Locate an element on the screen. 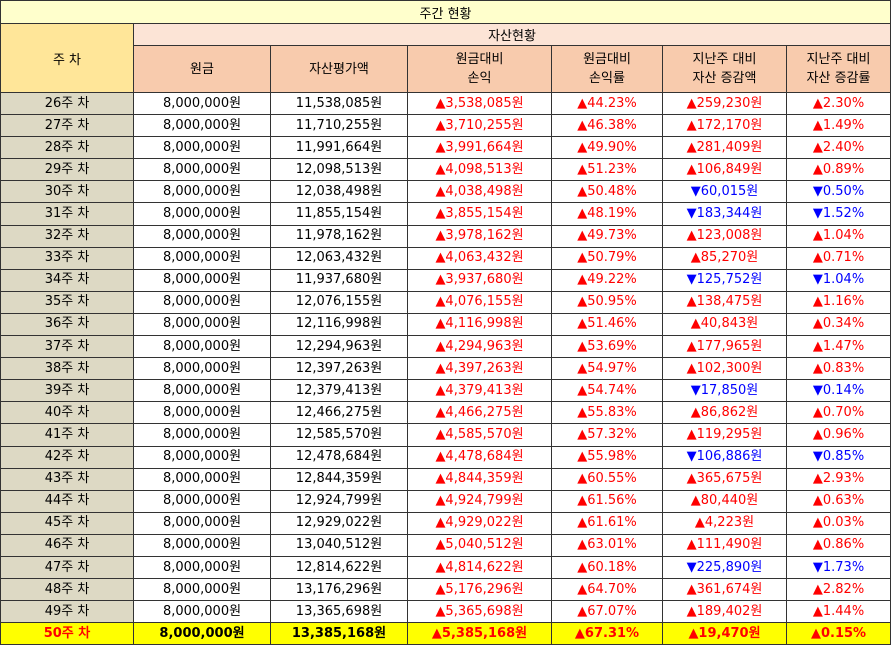  value-cell: 12,294,963원 is located at coordinates (339, 347).